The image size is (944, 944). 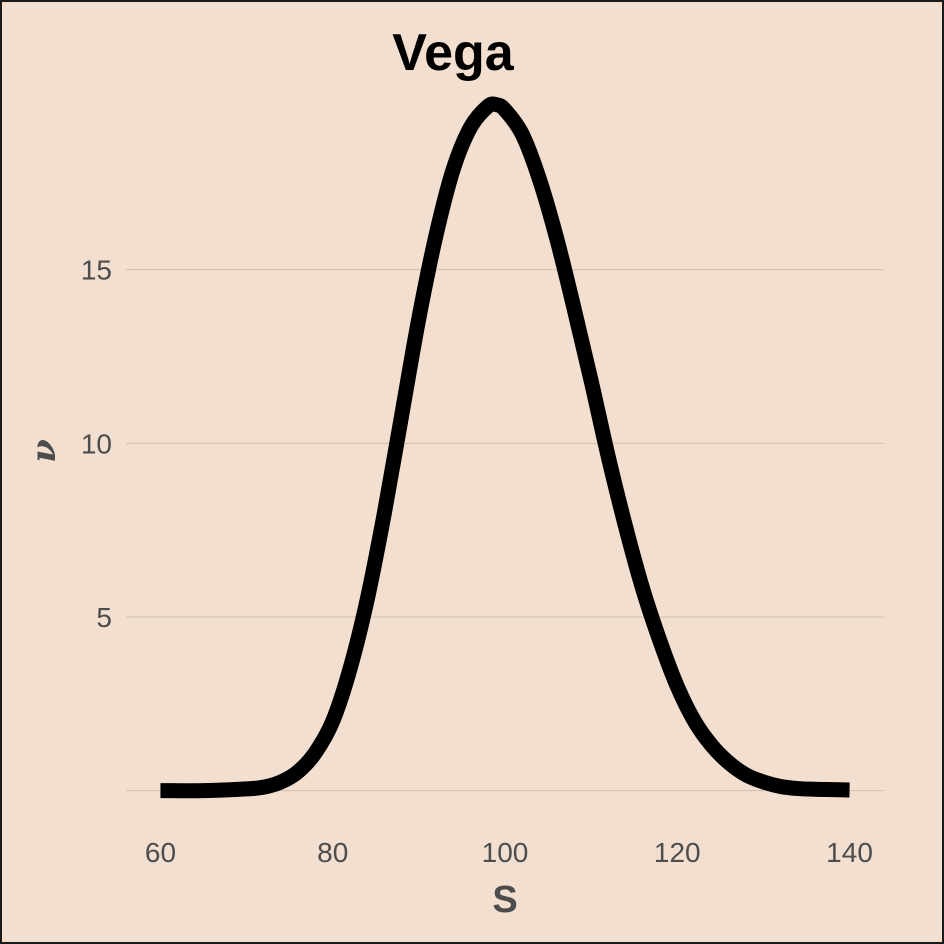 What do you see at coordinates (160, 852) in the screenshot?
I see `x-tick-label: 60` at bounding box center [160, 852].